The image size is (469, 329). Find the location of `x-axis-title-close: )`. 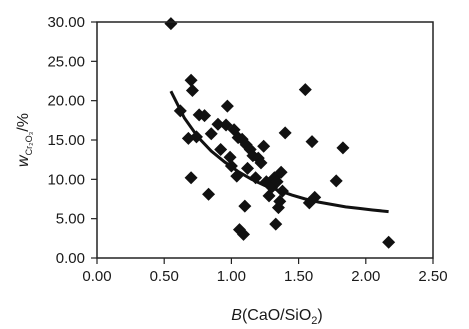

x-axis-title-close: ) is located at coordinates (319, 315).